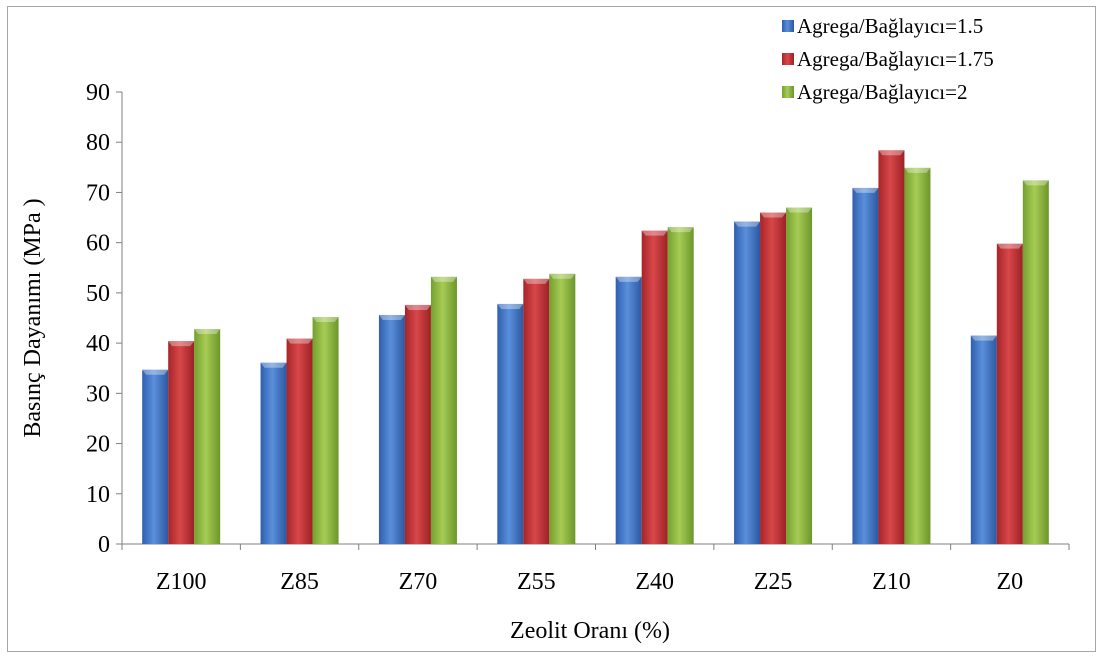 Image resolution: width=1107 pixels, height=662 pixels. I want to click on legend-label: Agrega/Bağlayıcı=2, so click(882, 92).